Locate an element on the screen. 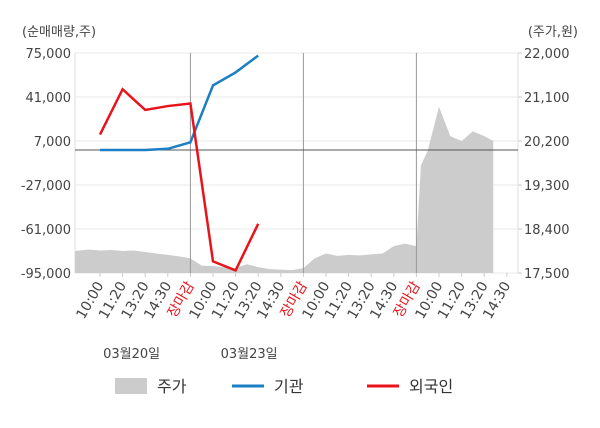  legend-label: 기관 is located at coordinates (289, 386).